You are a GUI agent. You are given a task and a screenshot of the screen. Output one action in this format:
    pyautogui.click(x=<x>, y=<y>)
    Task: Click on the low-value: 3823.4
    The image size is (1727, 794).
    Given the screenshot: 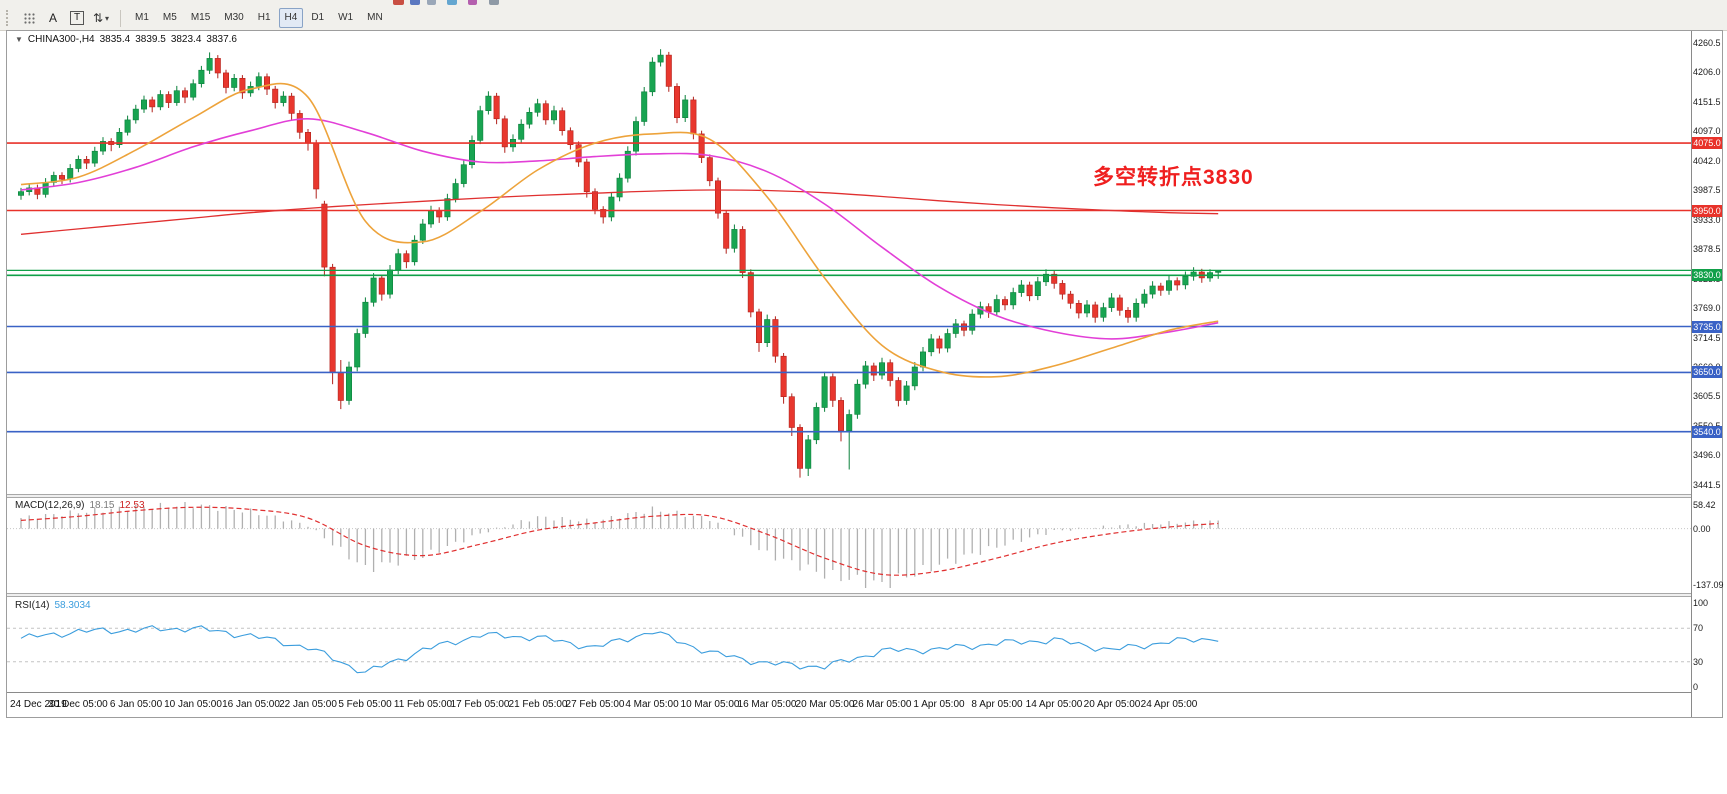 What is the action you would take?
    pyautogui.click(x=186, y=39)
    